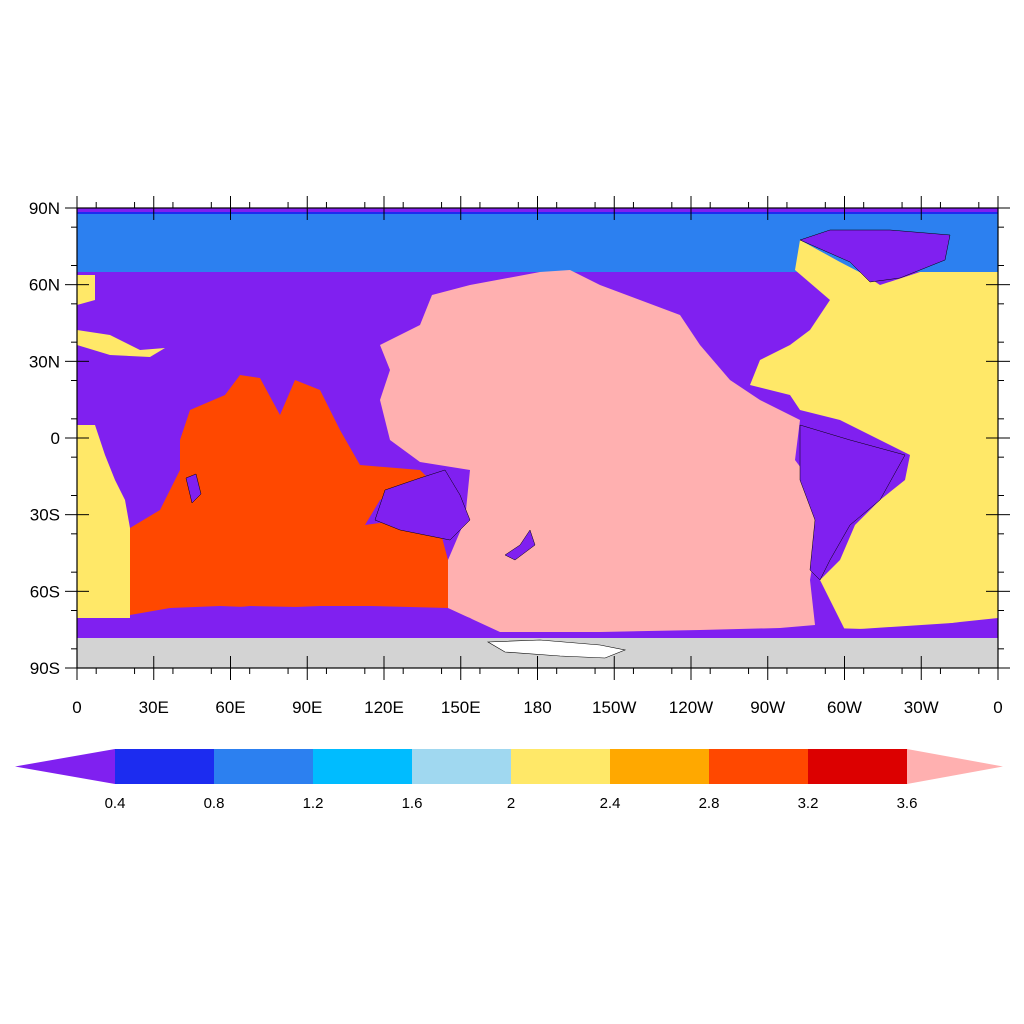  Describe the element at coordinates (154, 707) in the screenshot. I see `lon-label: 30E` at that location.